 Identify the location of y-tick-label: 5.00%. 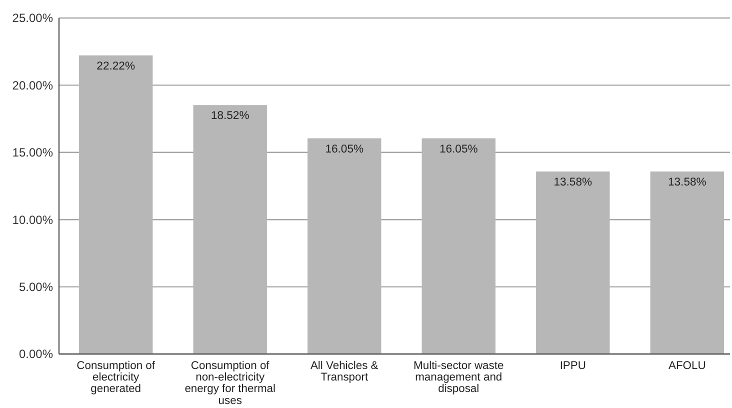
(36, 287).